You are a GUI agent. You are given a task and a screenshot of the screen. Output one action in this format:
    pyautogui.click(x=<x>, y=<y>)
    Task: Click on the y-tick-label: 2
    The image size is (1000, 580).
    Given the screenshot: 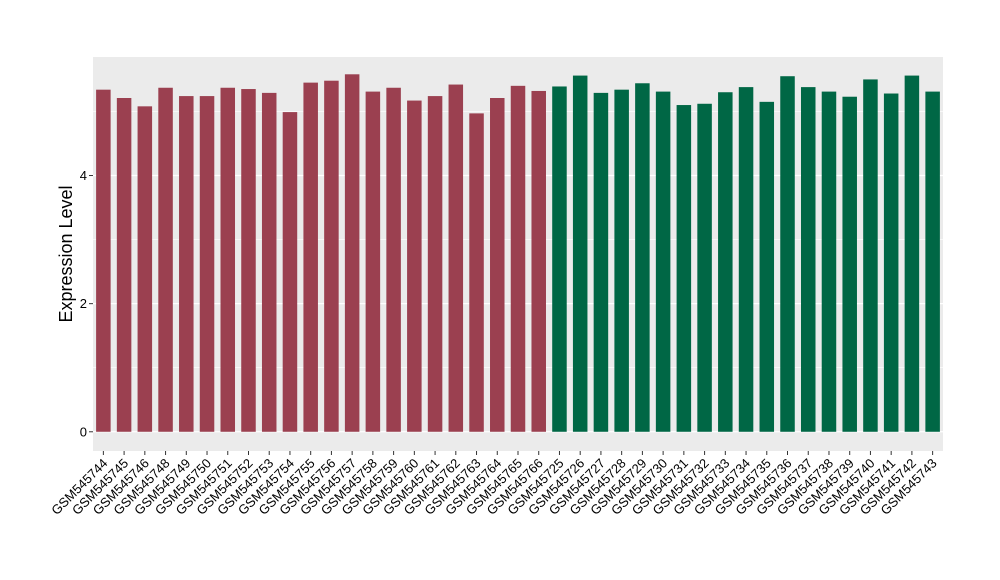 What is the action you would take?
    pyautogui.click(x=83, y=303)
    